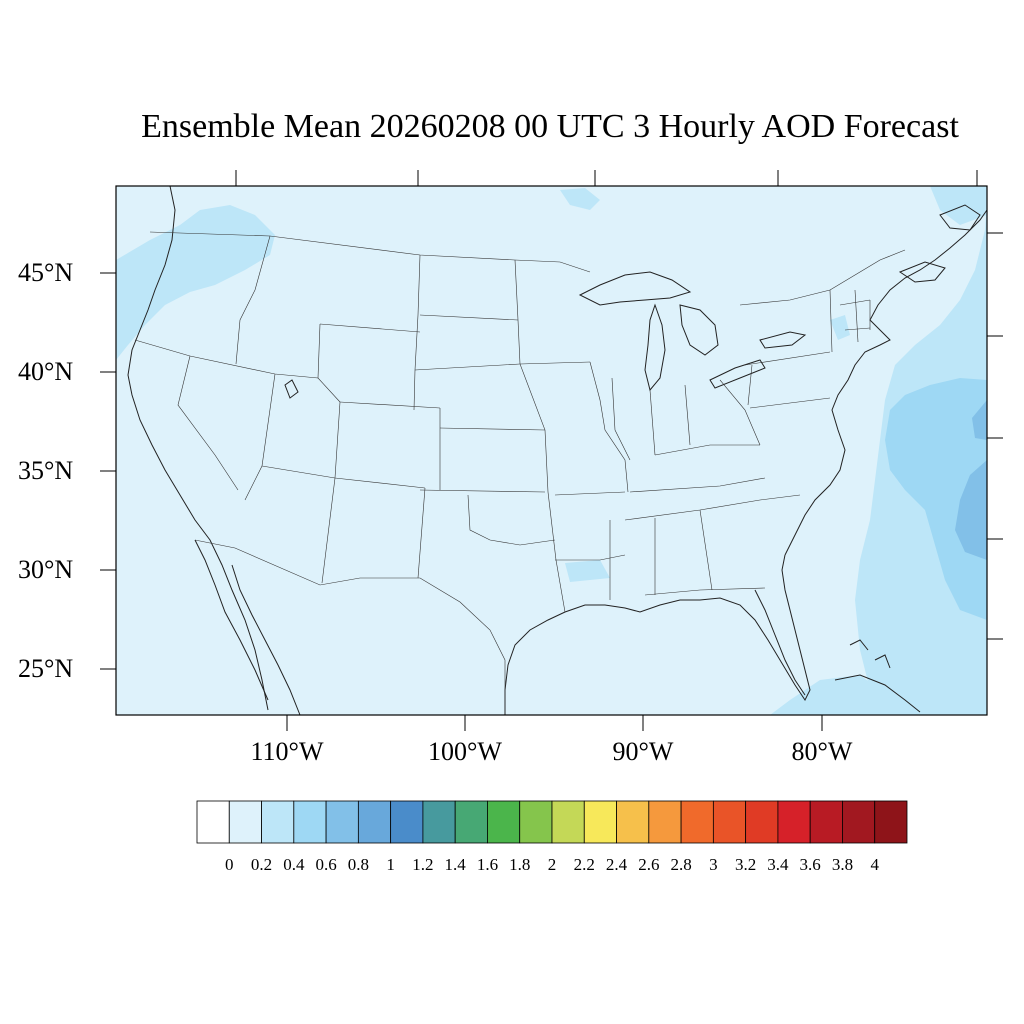  I want to click on colorbar-tick-label: 1, so click(390, 864).